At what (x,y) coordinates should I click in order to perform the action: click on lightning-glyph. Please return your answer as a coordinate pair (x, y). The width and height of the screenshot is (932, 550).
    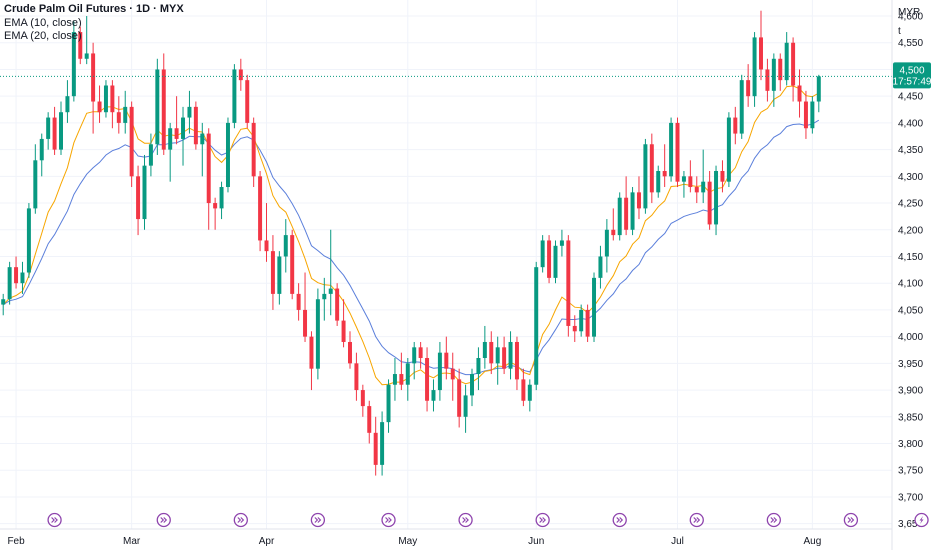
    Looking at the image, I should click on (921, 520).